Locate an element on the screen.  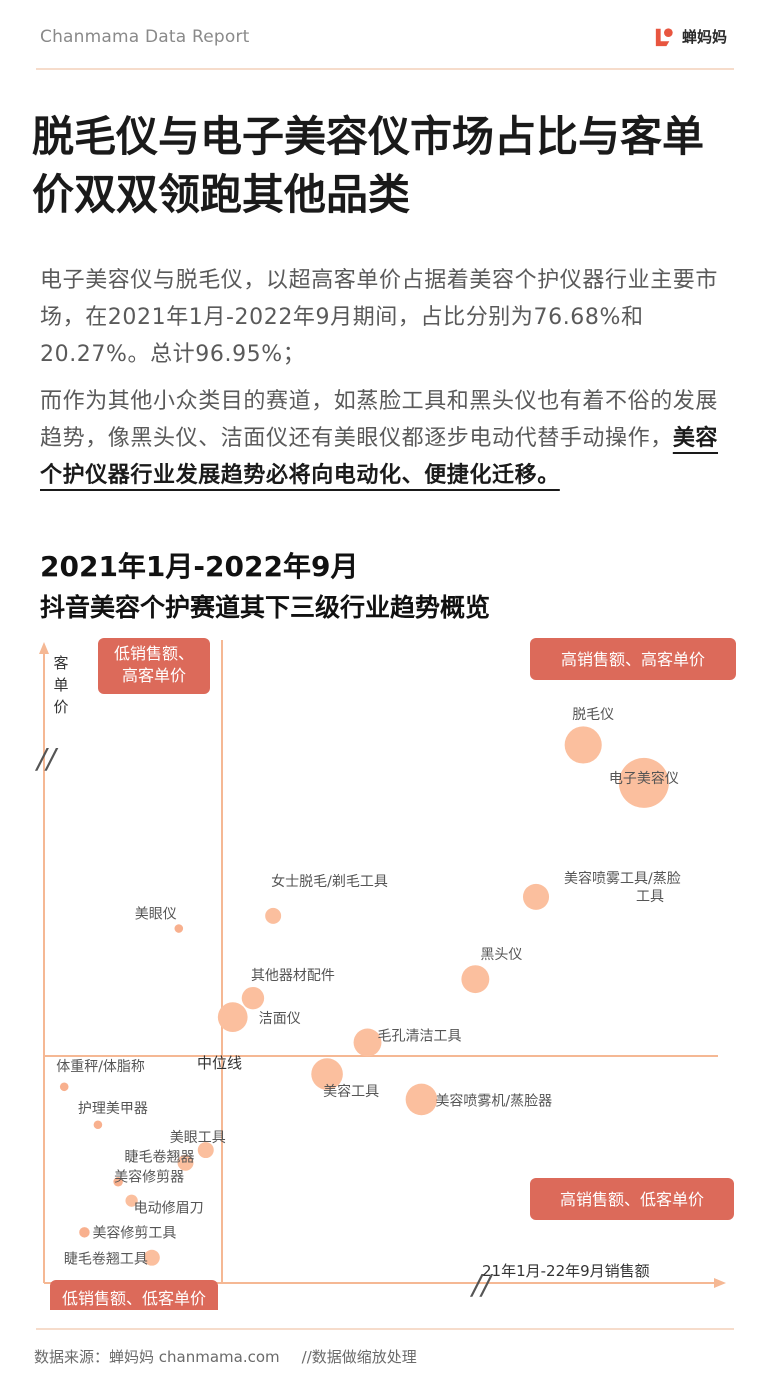
quadrant-label-bottom-right: 高销售额、低客单价 is located at coordinates (632, 1199).